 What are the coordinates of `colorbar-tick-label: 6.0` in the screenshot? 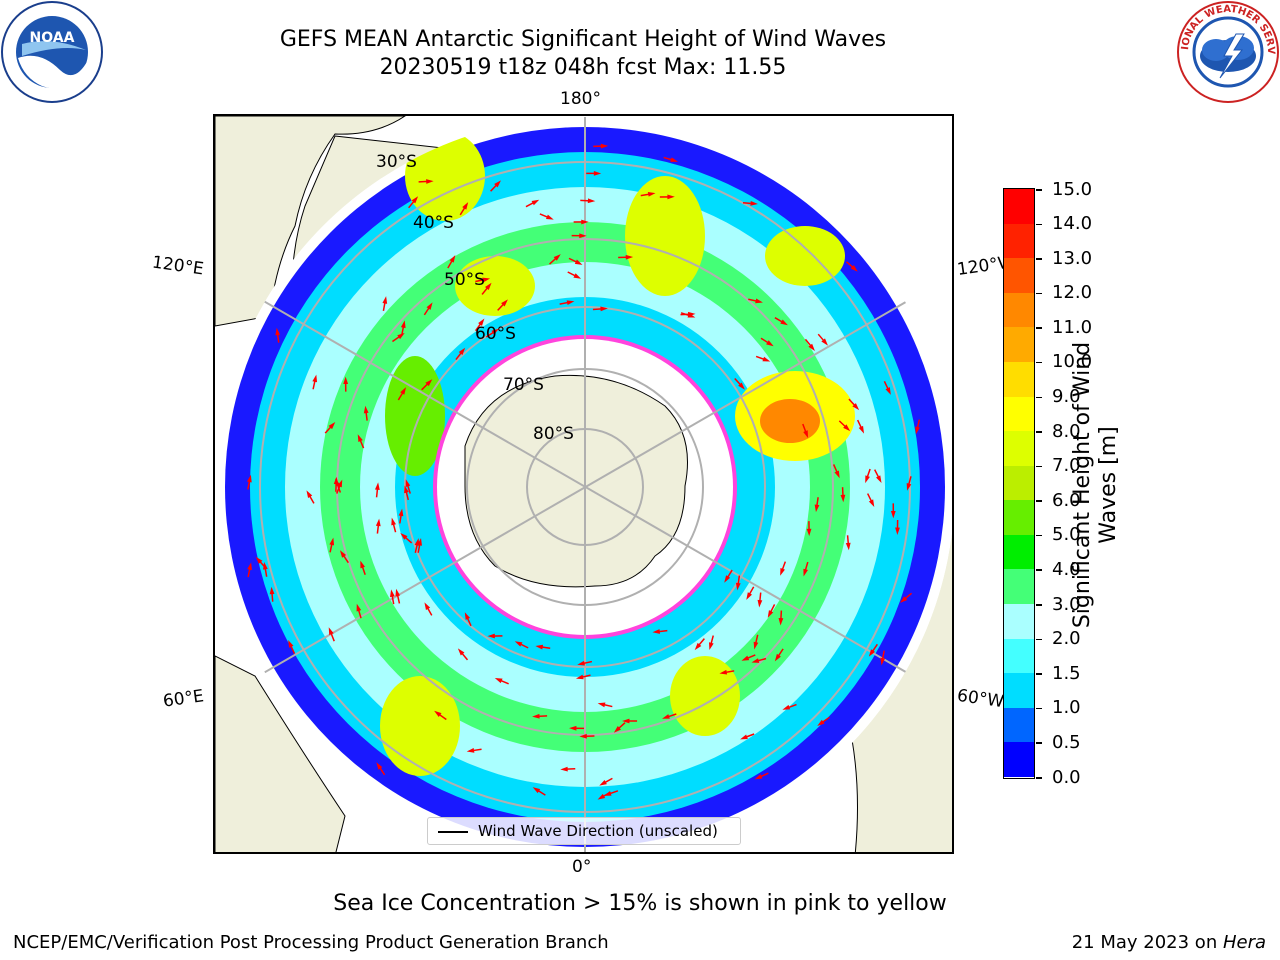 It's located at (1066, 500).